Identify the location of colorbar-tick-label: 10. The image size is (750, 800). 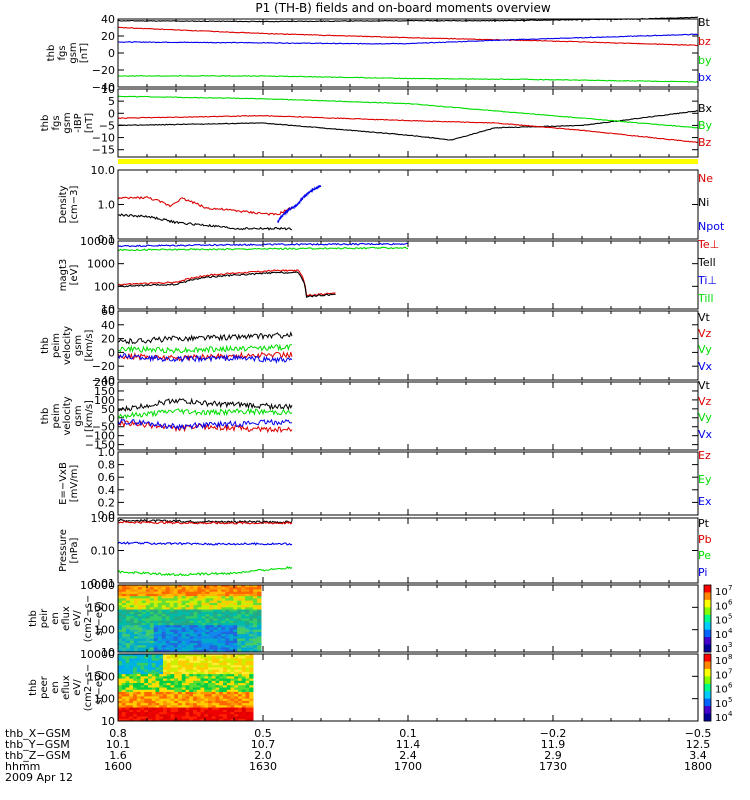
(721, 606).